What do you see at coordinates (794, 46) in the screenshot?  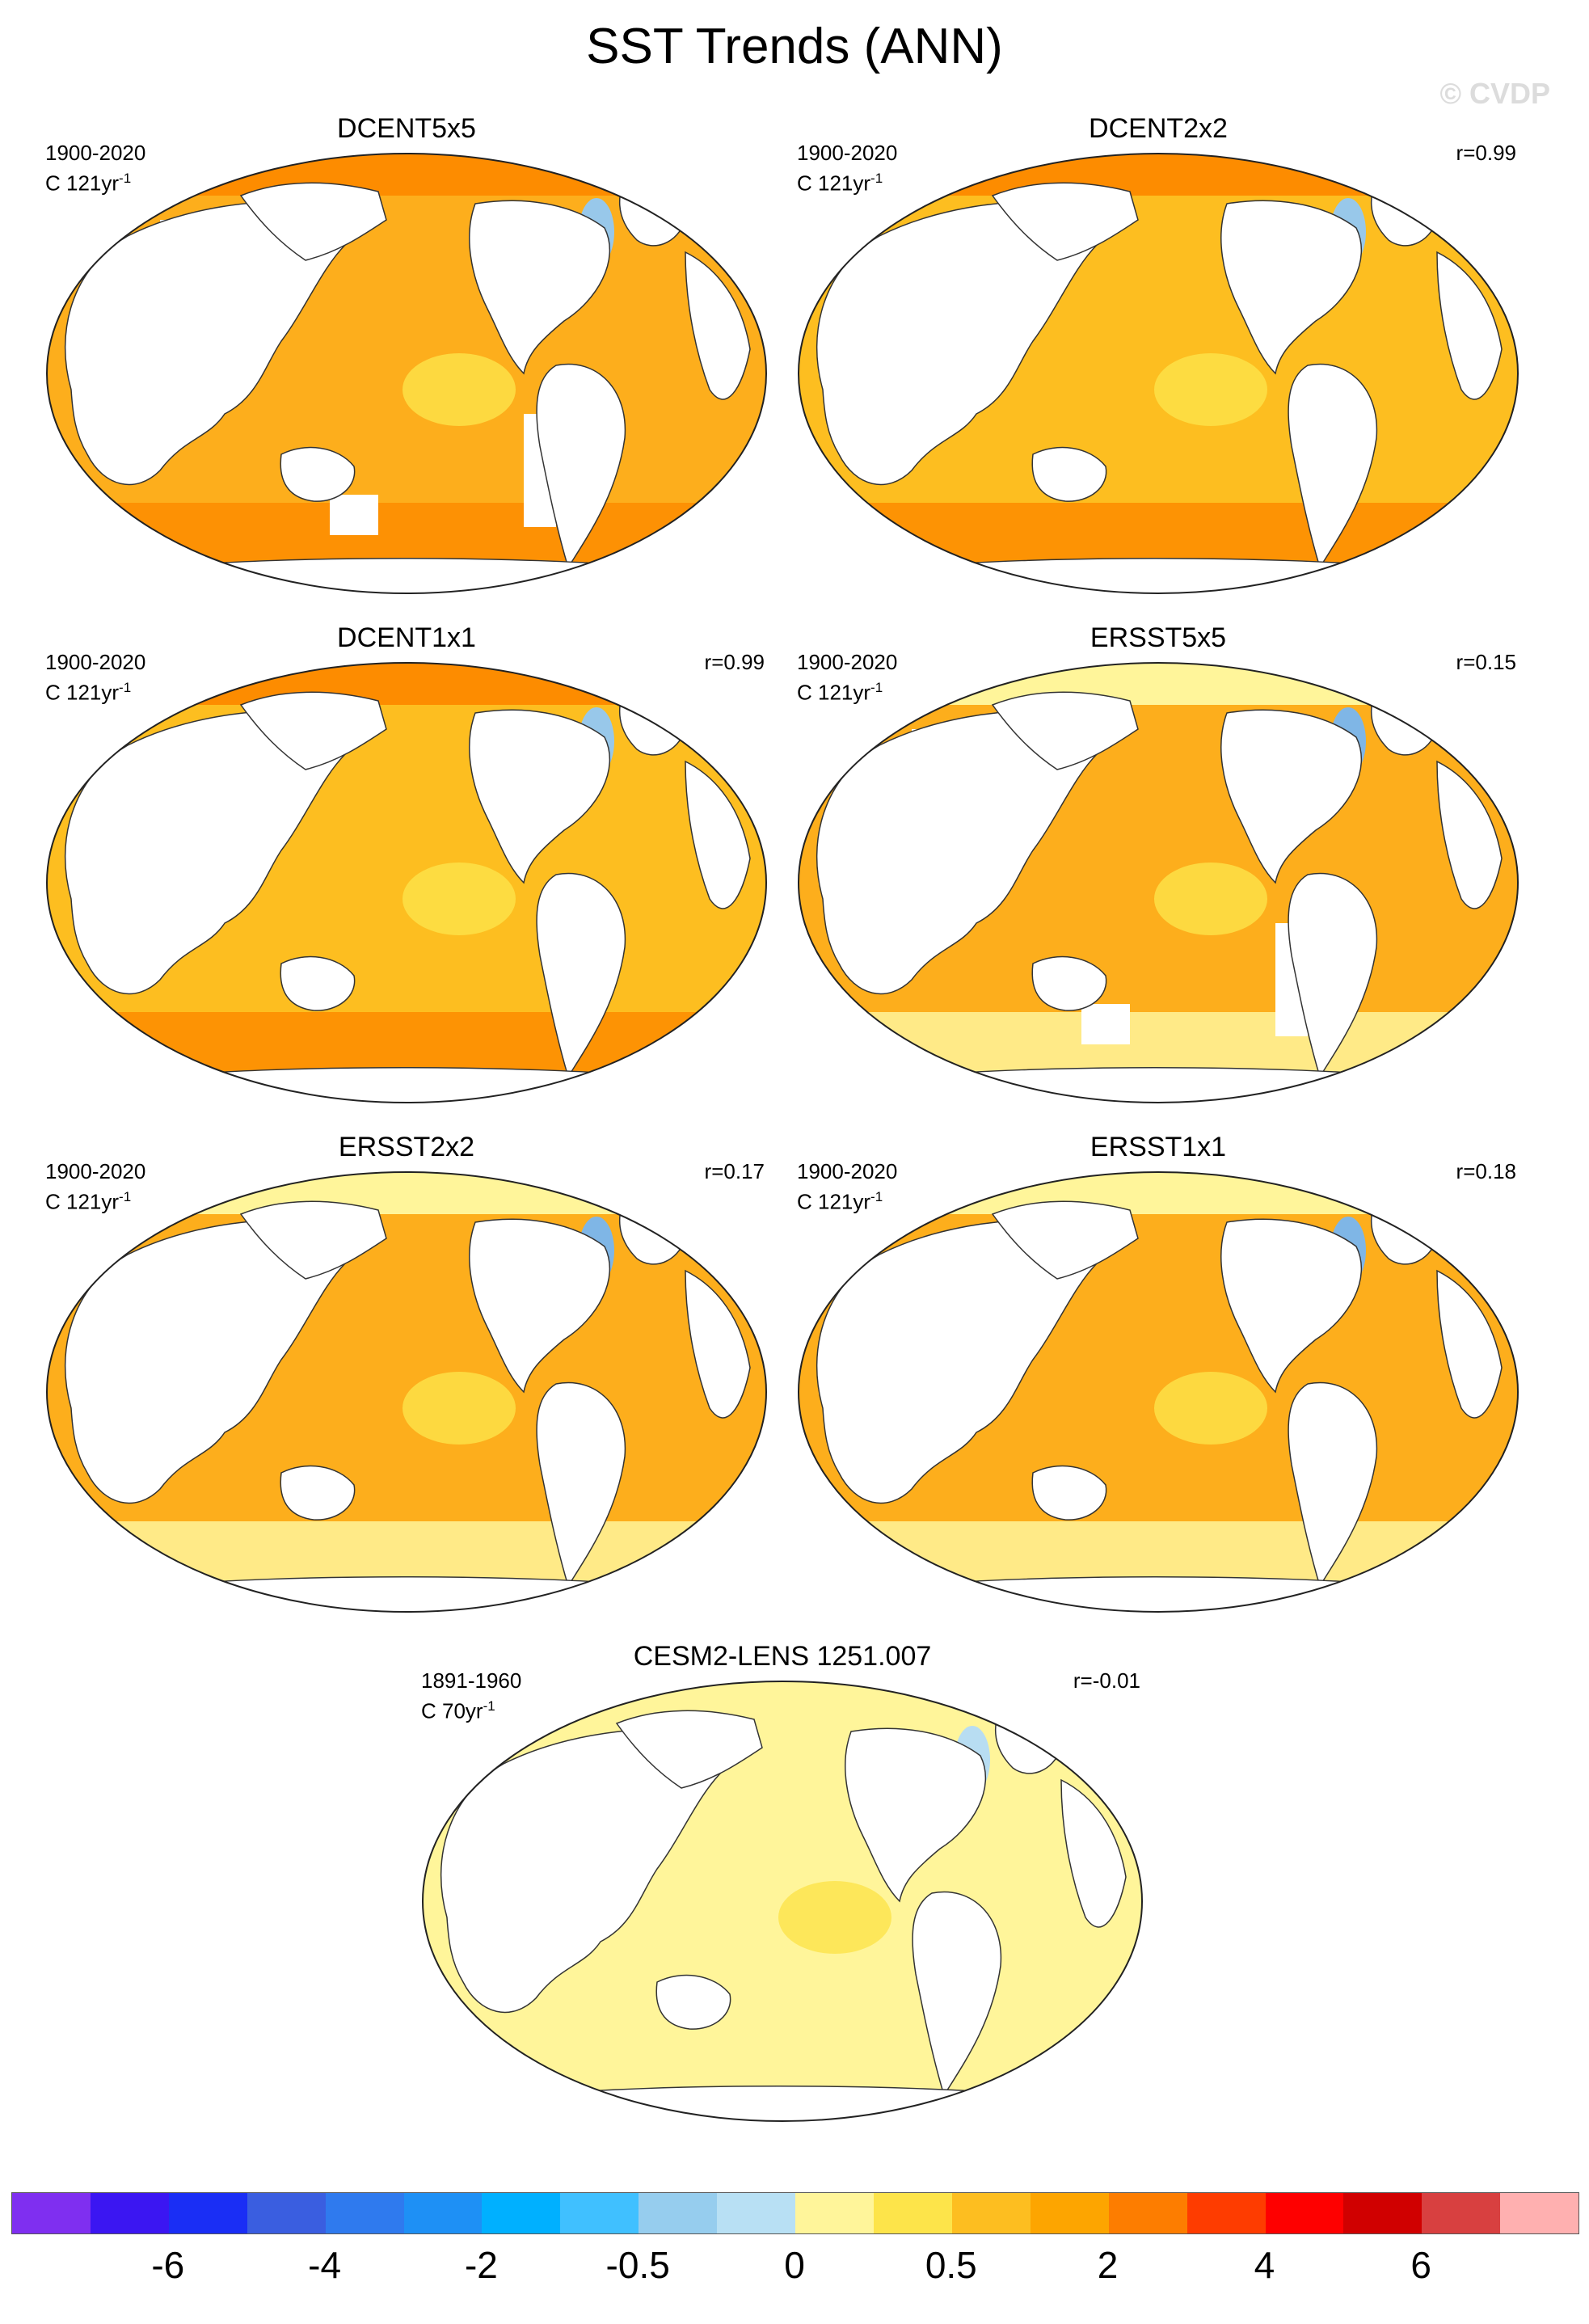 I see `figure-title: SST Trends (ANN)` at bounding box center [794, 46].